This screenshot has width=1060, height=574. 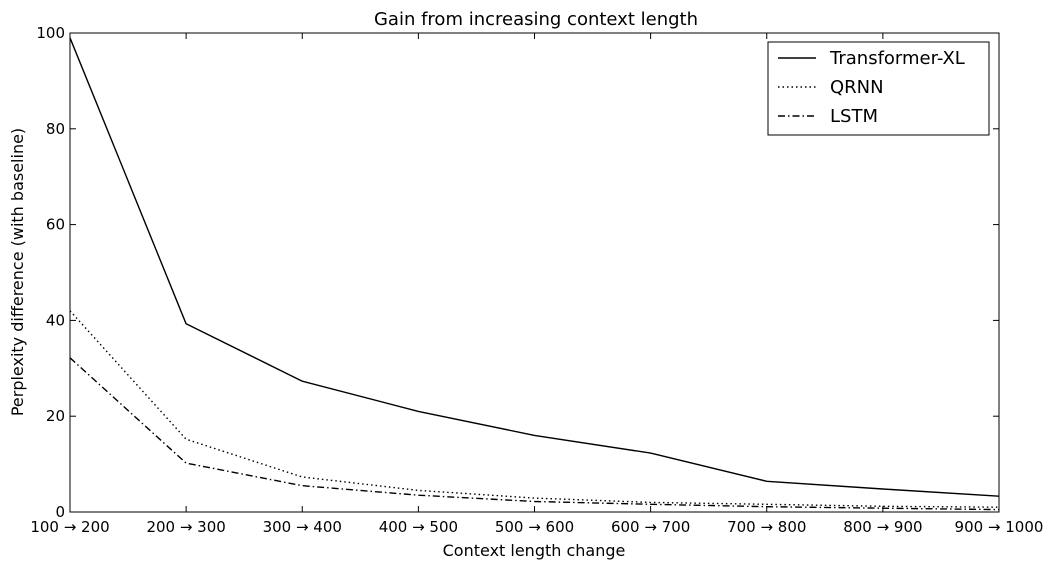 What do you see at coordinates (418, 527) in the screenshot?
I see `x-tick-label: 400 → 500` at bounding box center [418, 527].